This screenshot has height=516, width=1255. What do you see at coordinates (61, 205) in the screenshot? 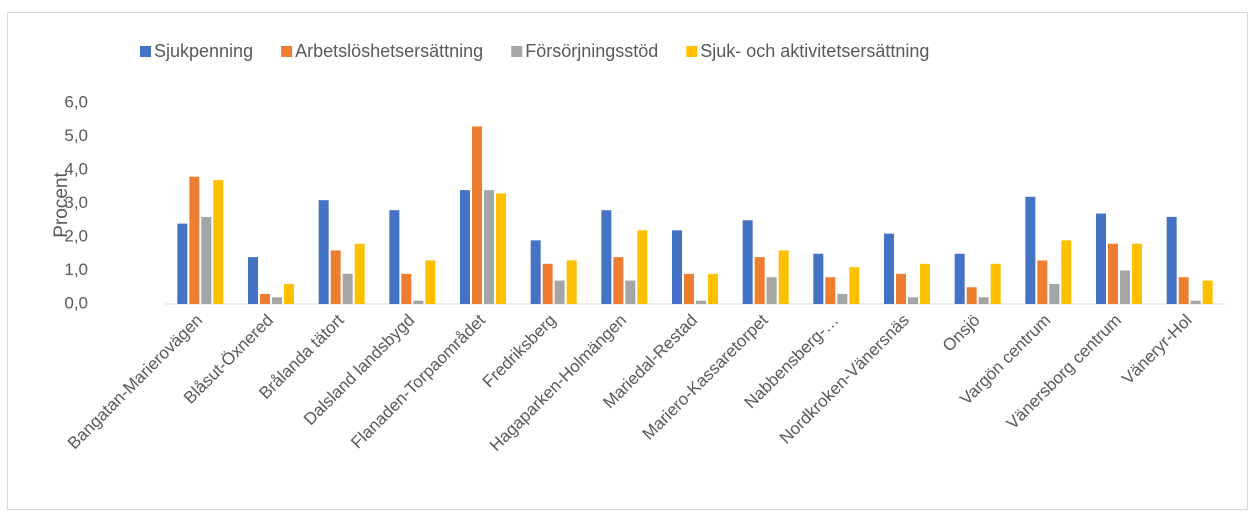
I see `y-axis-label: Procent` at bounding box center [61, 205].